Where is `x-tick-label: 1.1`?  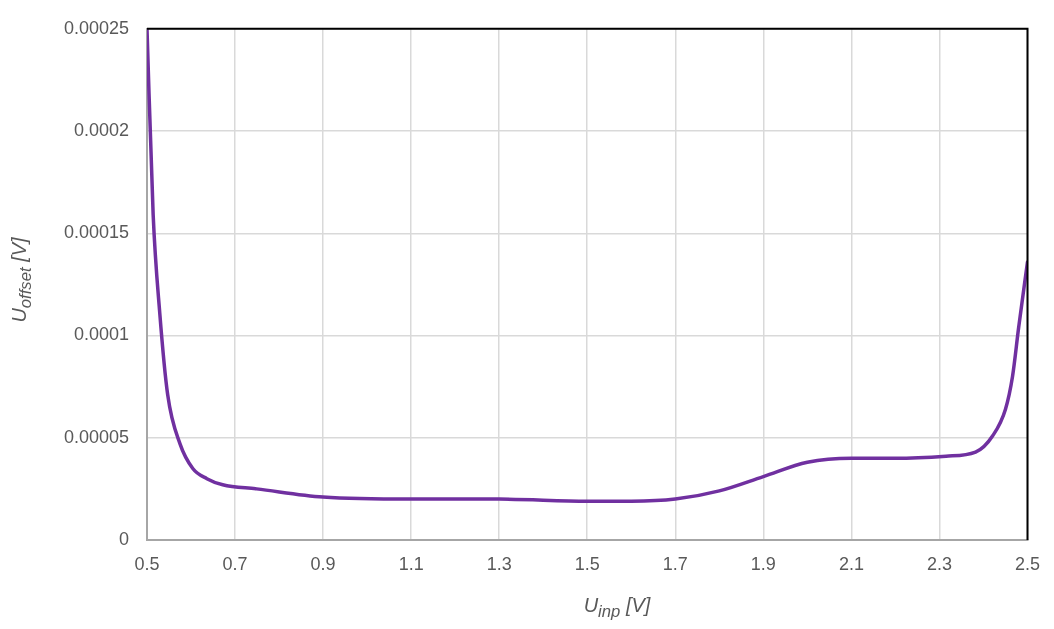 x-tick-label: 1.1 is located at coordinates (411, 563).